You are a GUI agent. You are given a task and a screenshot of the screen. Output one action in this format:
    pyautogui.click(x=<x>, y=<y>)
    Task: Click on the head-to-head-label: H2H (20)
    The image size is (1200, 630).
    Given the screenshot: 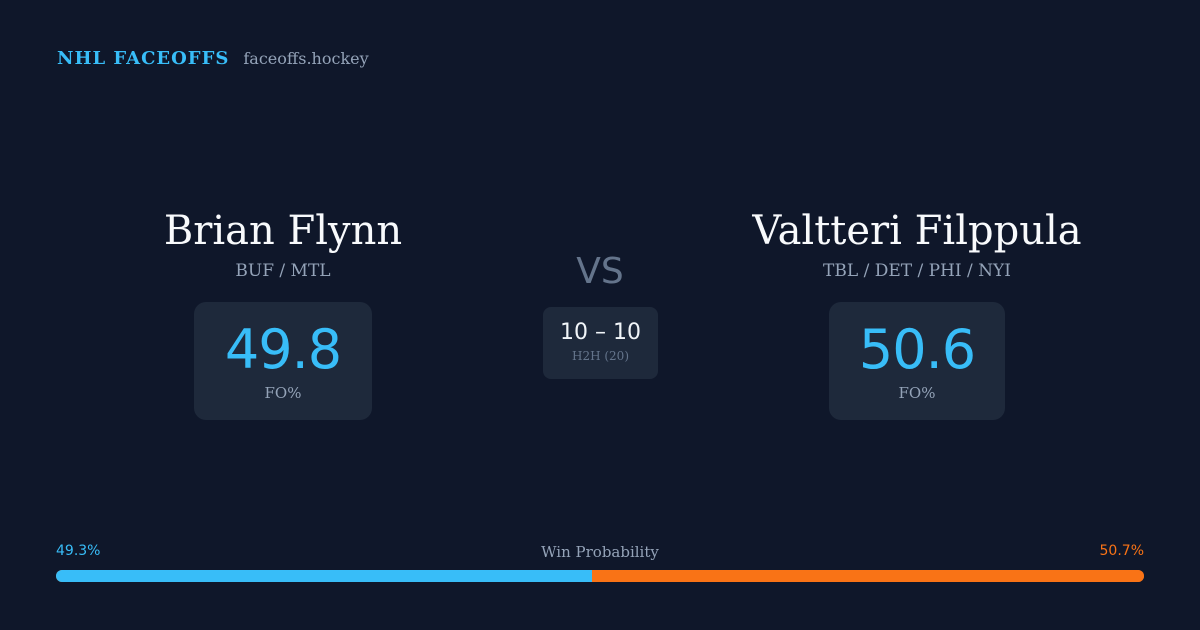 What is the action you would take?
    pyautogui.click(x=600, y=356)
    